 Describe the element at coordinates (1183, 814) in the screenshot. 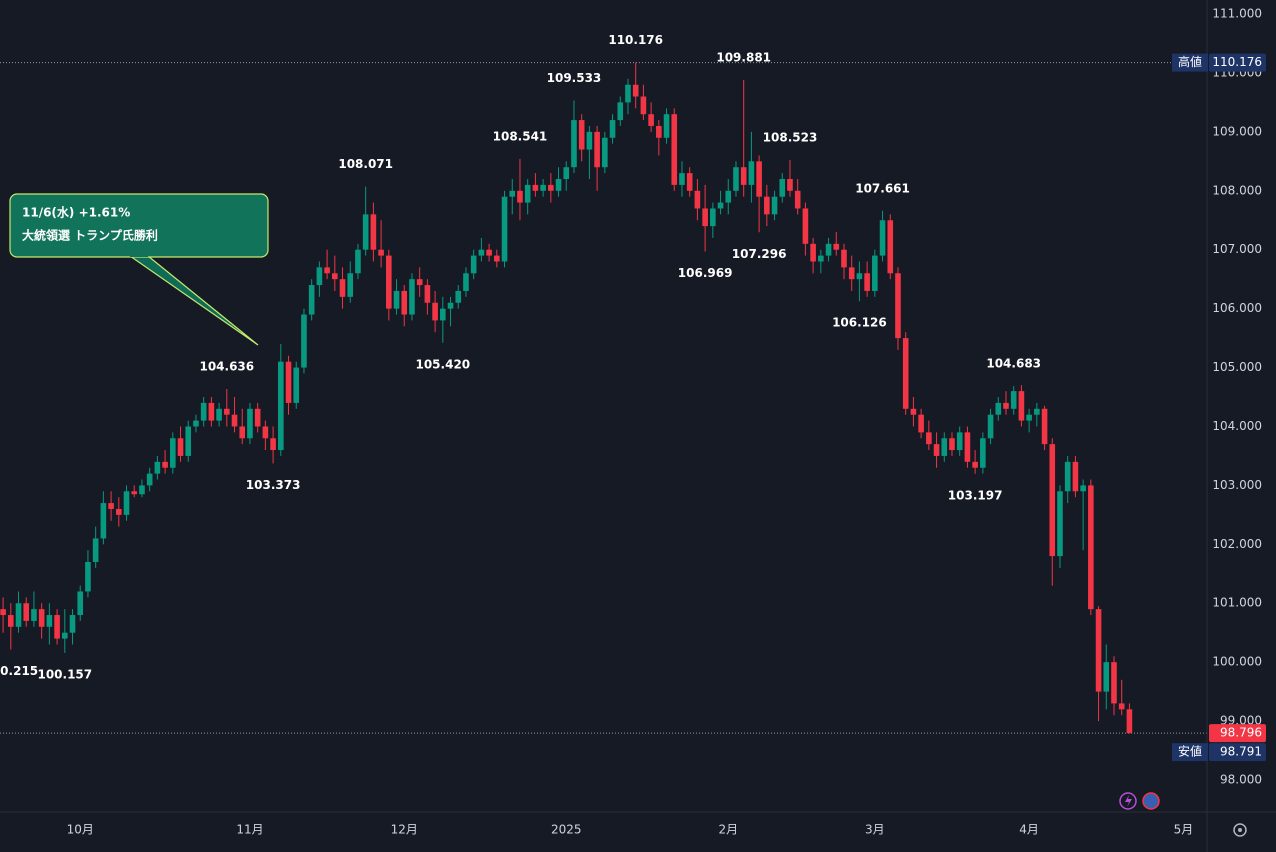

I see `icons` at that location.